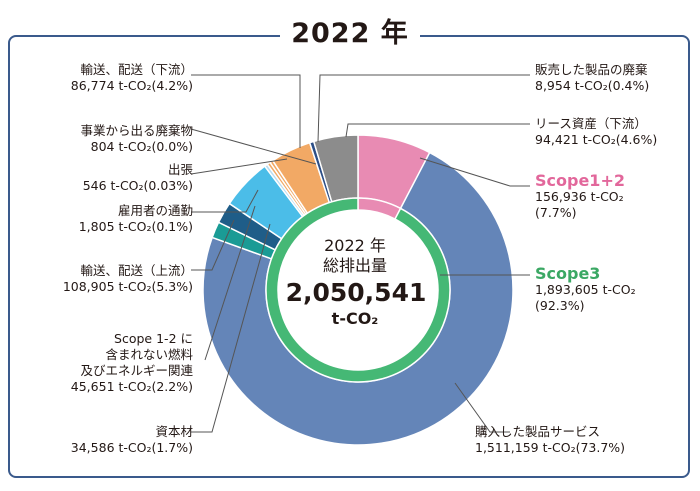 The height and width of the screenshot is (491, 700). I want to click on label-leased-assets: リース資産（下流） 94,421 t-CO₂(4.6%), so click(596, 132).